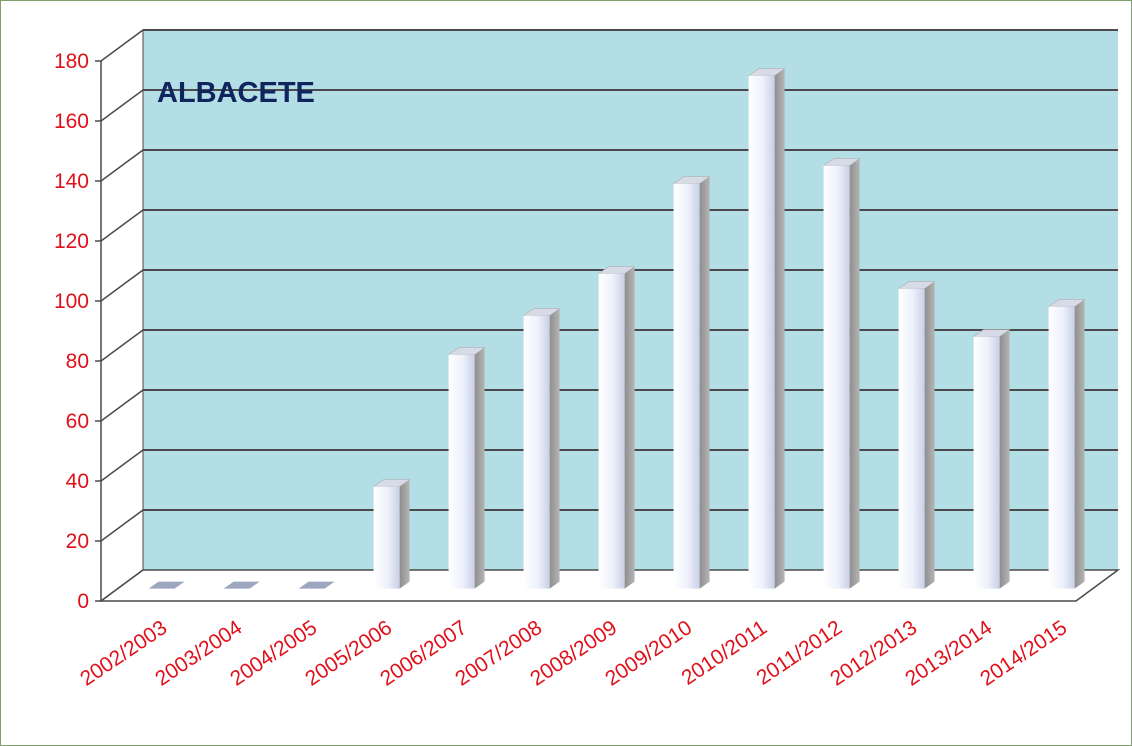  Describe the element at coordinates (77, 481) in the screenshot. I see `y-tick-label: 40` at that location.